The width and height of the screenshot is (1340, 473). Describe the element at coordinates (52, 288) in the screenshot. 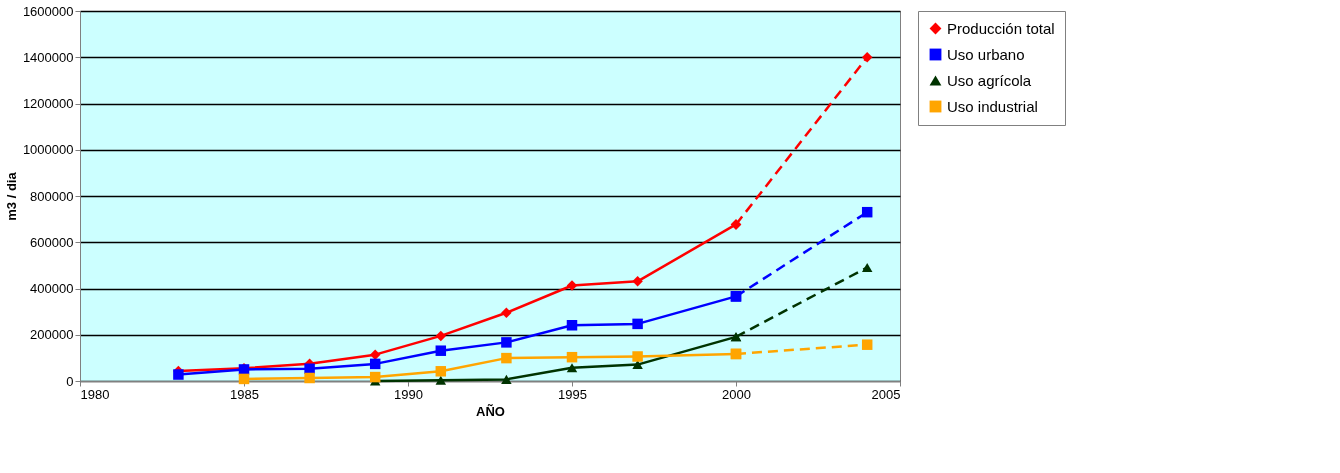

I see `y-tick-label: 400000` at that location.